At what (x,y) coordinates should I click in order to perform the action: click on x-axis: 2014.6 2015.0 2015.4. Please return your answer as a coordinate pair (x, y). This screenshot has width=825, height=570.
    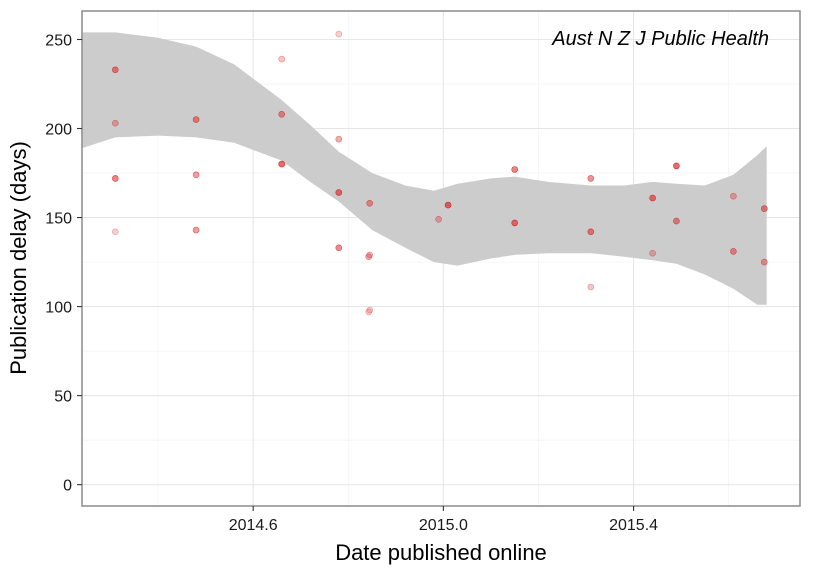
    Looking at the image, I should click on (443, 520).